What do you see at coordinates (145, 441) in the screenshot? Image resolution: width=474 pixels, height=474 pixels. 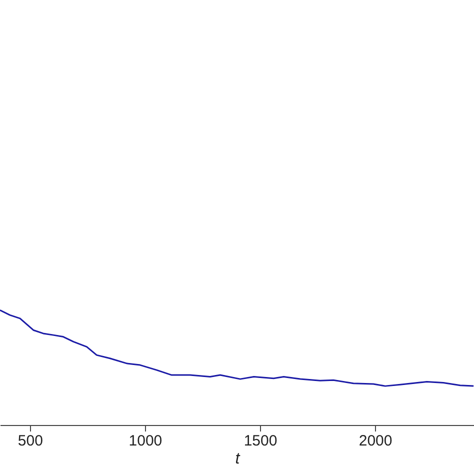 I see `x-tick-label: 1000` at bounding box center [145, 441].